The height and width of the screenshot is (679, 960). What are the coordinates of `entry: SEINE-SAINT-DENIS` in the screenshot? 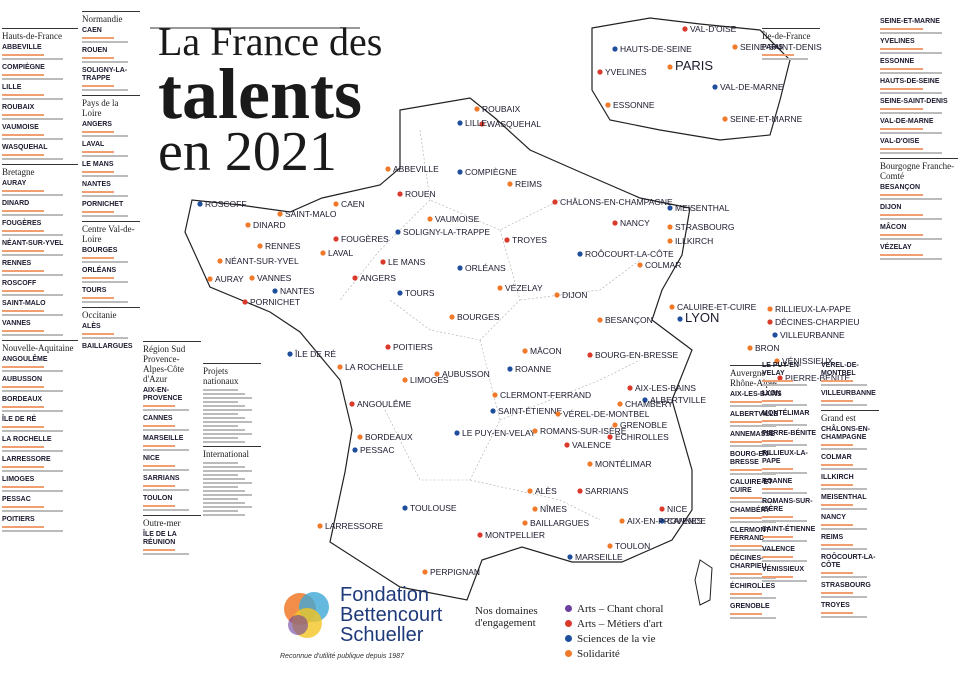 It's located at (919, 106).